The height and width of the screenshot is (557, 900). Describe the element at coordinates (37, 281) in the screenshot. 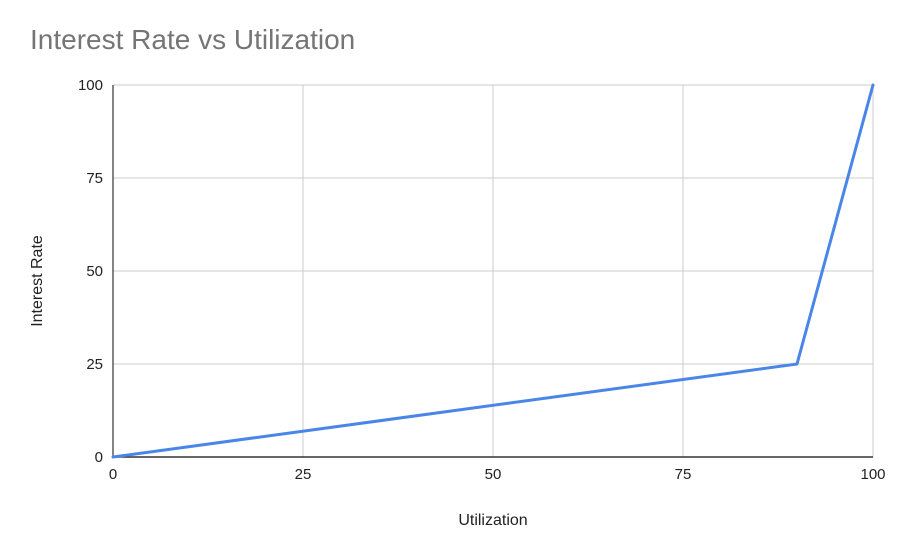

I see `y-axis-label: Interest Rate` at that location.